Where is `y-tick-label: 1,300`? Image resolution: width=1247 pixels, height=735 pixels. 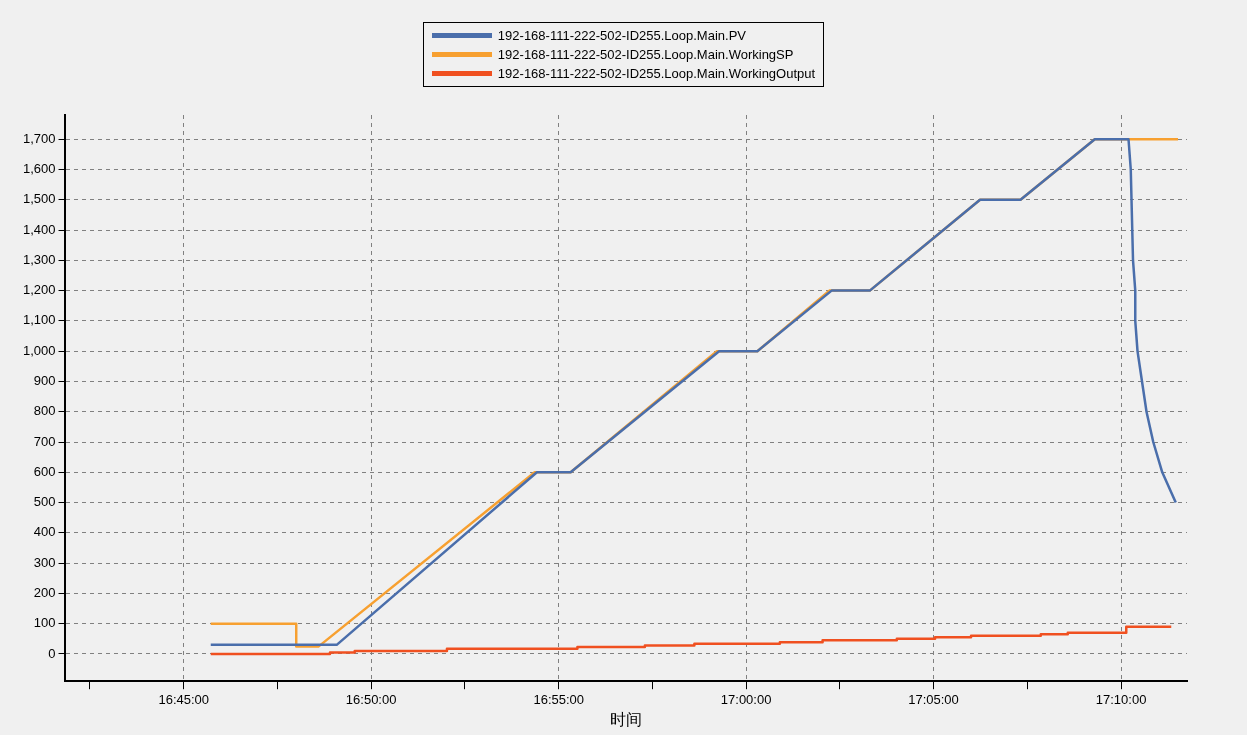 y-tick-label: 1,300 is located at coordinates (39, 259).